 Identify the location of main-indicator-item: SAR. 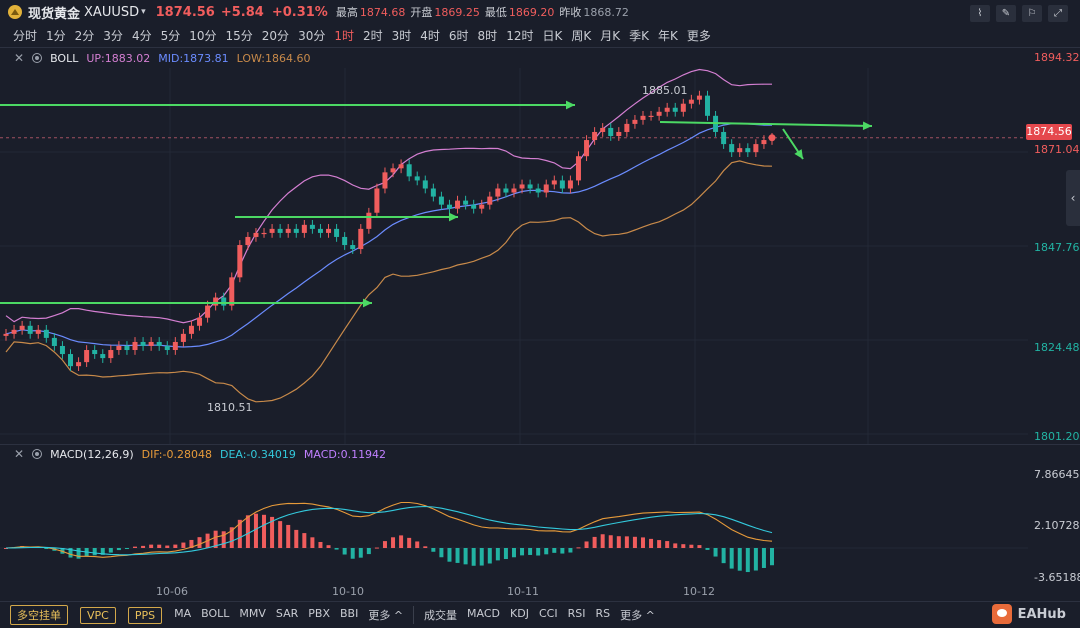
(287, 613).